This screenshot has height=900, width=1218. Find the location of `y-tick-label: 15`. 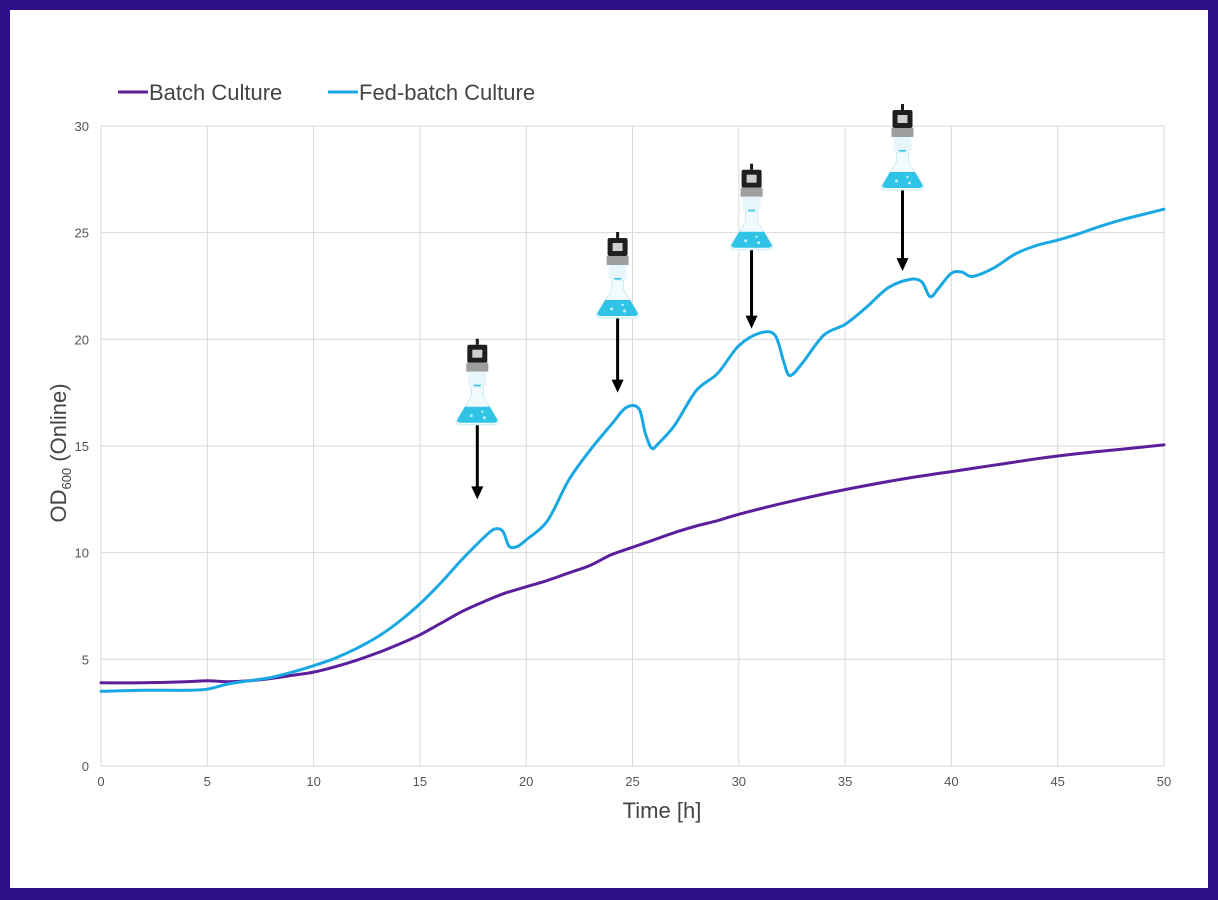

y-tick-label: 15 is located at coordinates (82, 446).